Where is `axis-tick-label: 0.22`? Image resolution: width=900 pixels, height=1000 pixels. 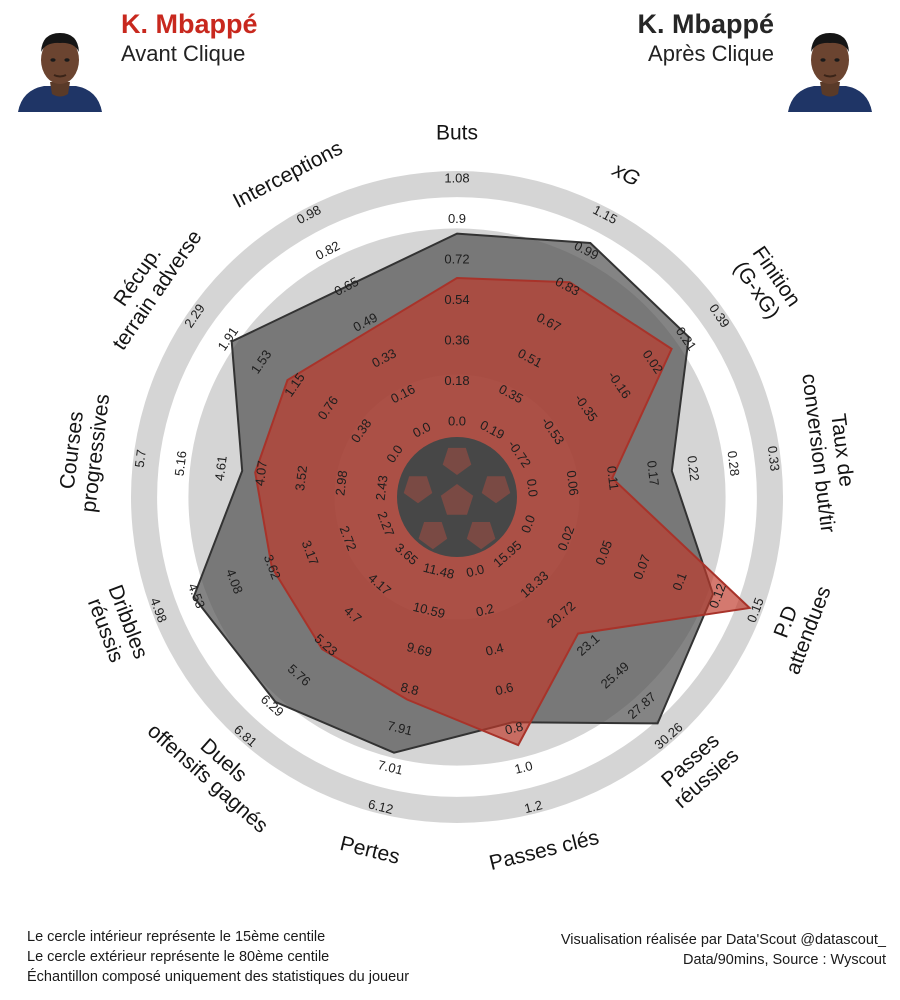 axis-tick-label: 0.22 is located at coordinates (693, 468).